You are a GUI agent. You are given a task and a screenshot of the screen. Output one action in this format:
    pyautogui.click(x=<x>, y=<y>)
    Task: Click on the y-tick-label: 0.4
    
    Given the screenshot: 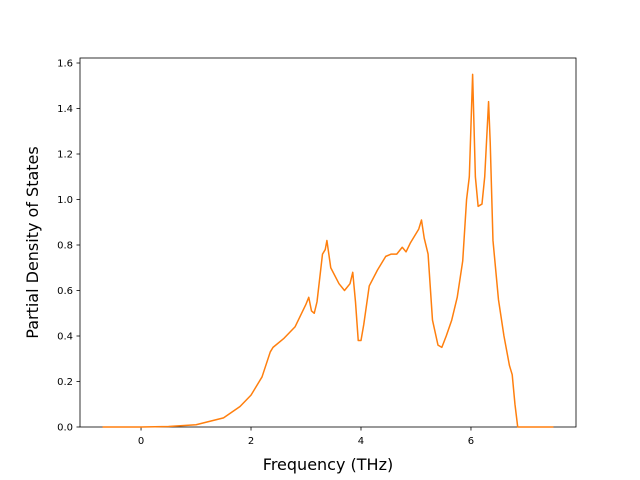 What is the action you would take?
    pyautogui.click(x=65, y=337)
    